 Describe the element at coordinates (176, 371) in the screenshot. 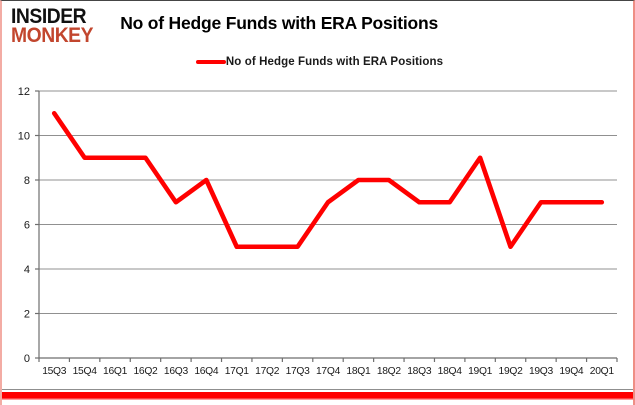

I see `x-tick-label: 16Q3` at that location.